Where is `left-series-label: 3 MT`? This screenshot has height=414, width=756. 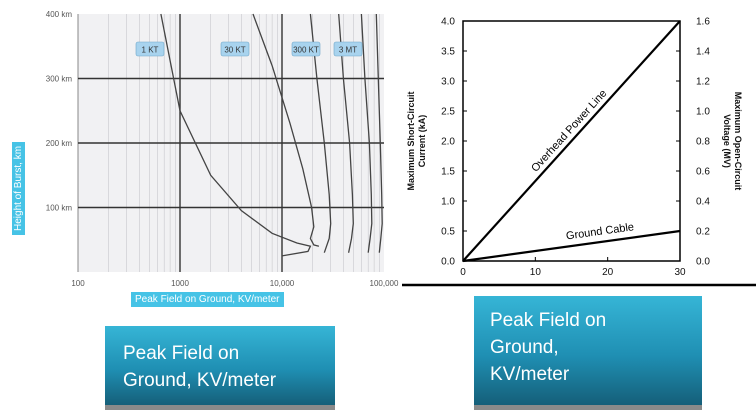 left-series-label: 3 MT is located at coordinates (348, 50).